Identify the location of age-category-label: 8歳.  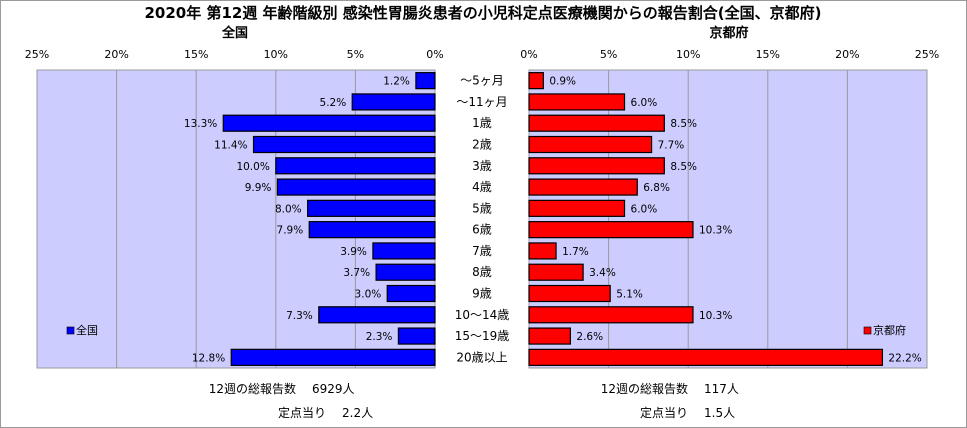
(482, 272).